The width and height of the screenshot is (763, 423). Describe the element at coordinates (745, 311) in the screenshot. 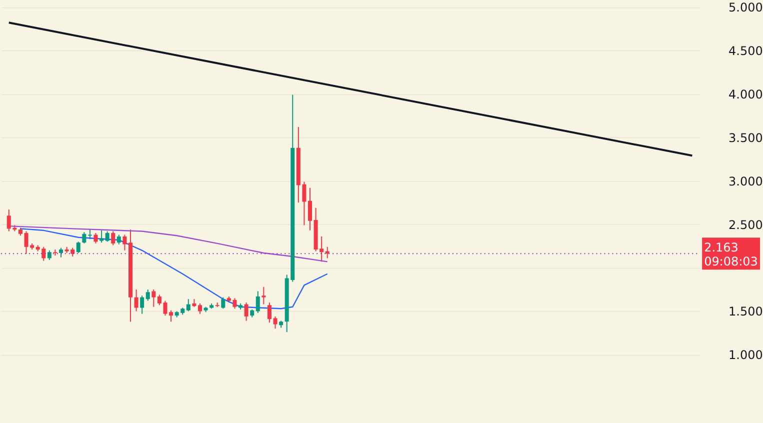

I see `y-tick-label: 1.500` at that location.